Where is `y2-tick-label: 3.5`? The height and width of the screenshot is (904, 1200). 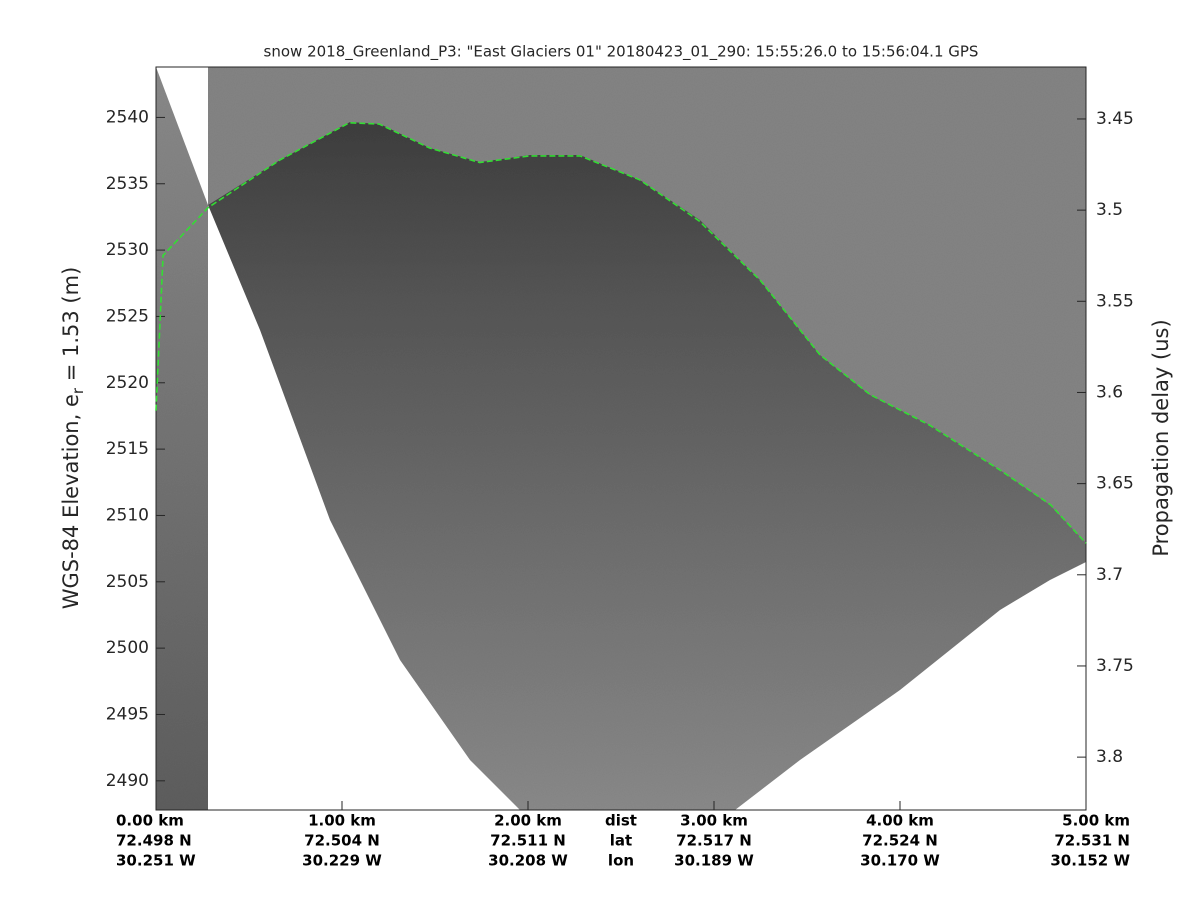 y2-tick-label: 3.5 is located at coordinates (1109, 210).